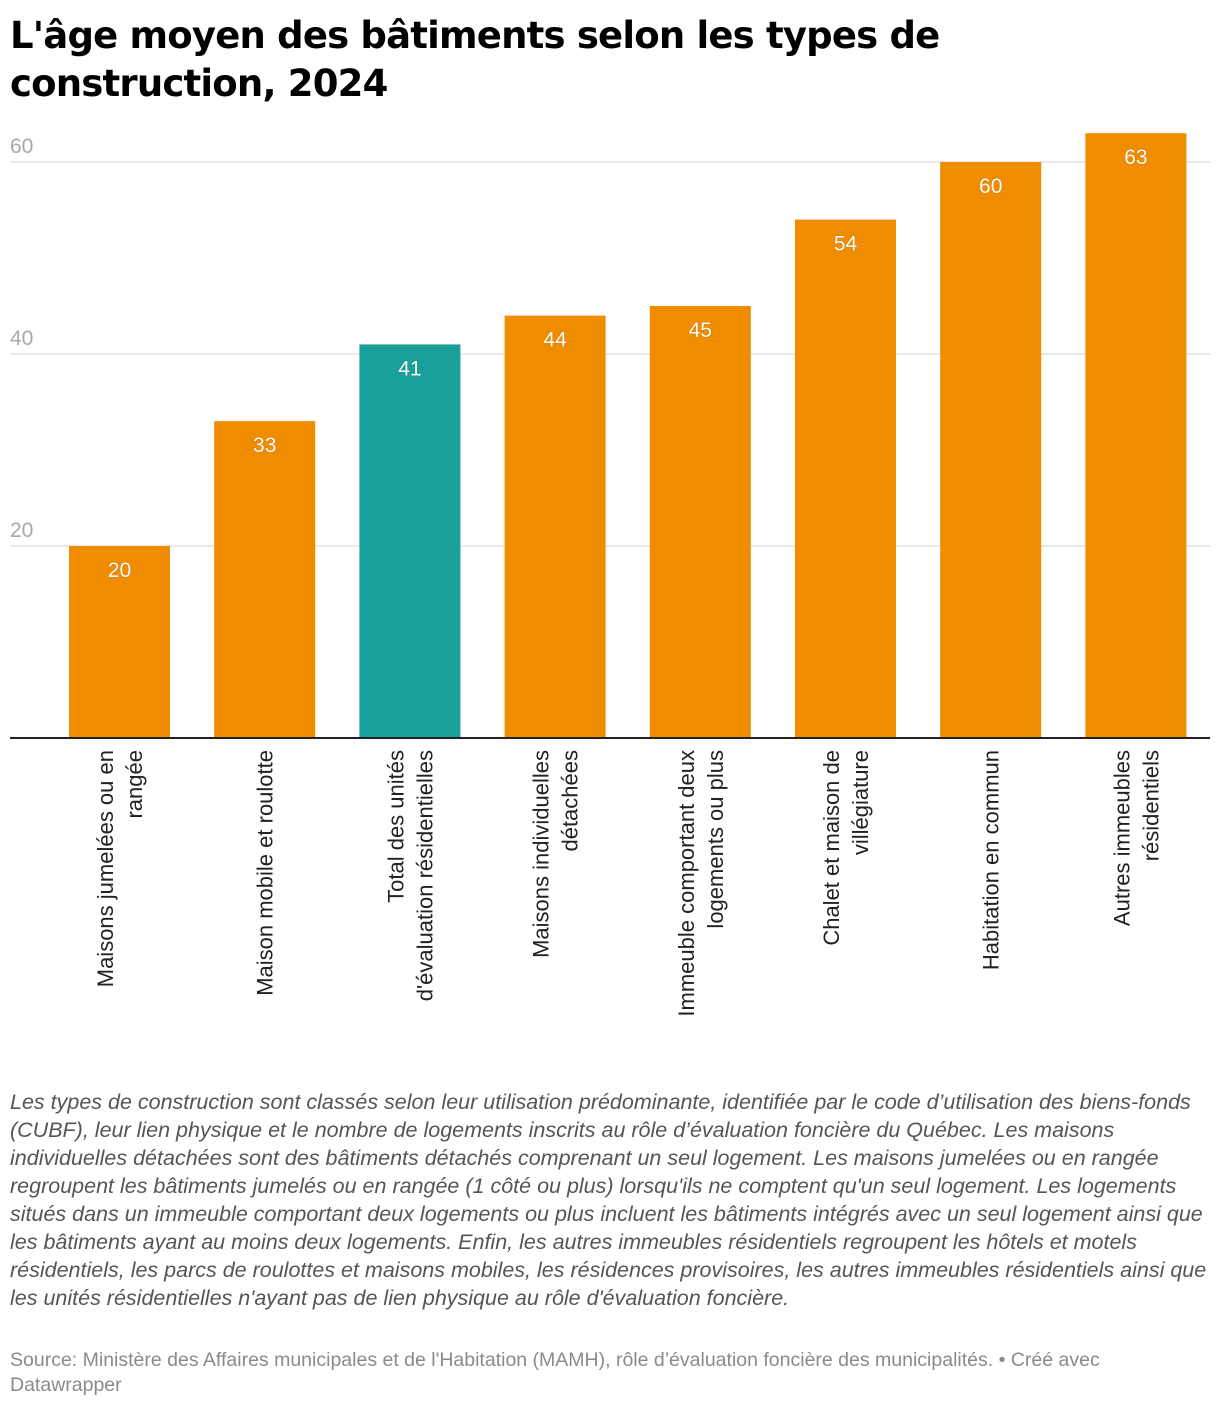 The height and width of the screenshot is (1414, 1220). I want to click on category-label-line: villégiature, so click(860, 802).